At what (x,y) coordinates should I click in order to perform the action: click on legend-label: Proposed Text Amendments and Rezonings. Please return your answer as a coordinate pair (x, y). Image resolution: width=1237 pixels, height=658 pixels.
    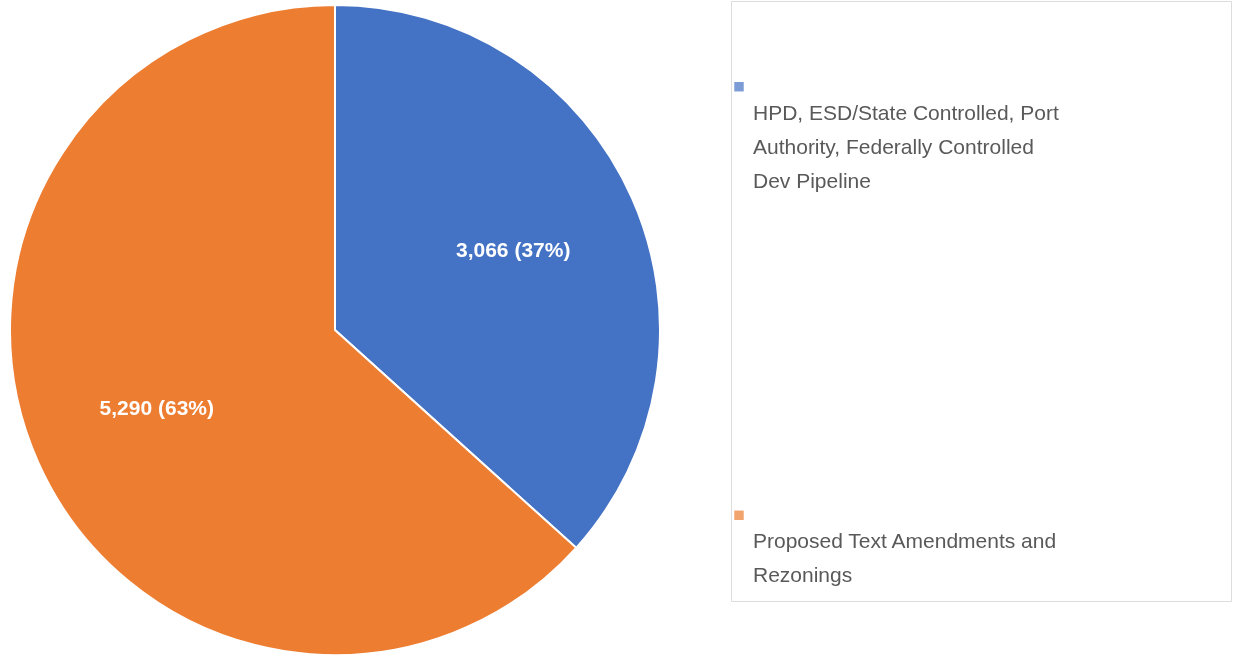
    Looking at the image, I should click on (905, 558).